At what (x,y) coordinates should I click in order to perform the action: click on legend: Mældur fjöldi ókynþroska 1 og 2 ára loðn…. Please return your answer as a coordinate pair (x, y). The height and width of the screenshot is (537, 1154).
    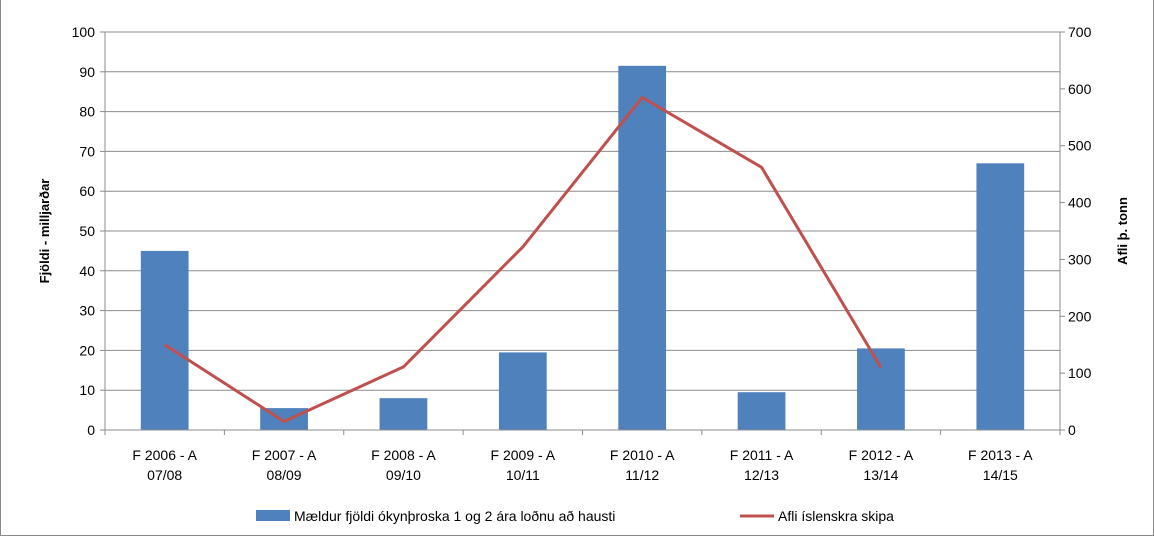
    Looking at the image, I should click on (575, 516).